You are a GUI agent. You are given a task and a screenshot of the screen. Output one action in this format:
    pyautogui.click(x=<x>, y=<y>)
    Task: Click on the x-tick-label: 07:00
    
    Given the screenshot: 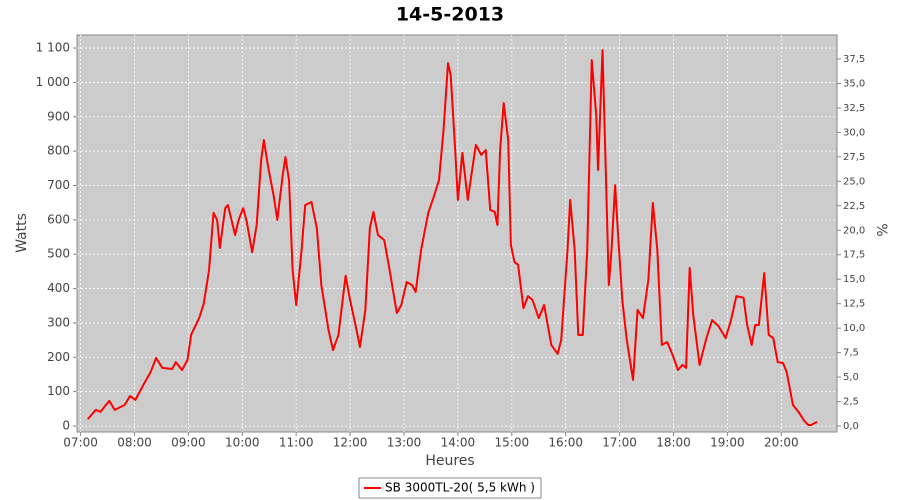 What is the action you would take?
    pyautogui.click(x=80, y=443)
    